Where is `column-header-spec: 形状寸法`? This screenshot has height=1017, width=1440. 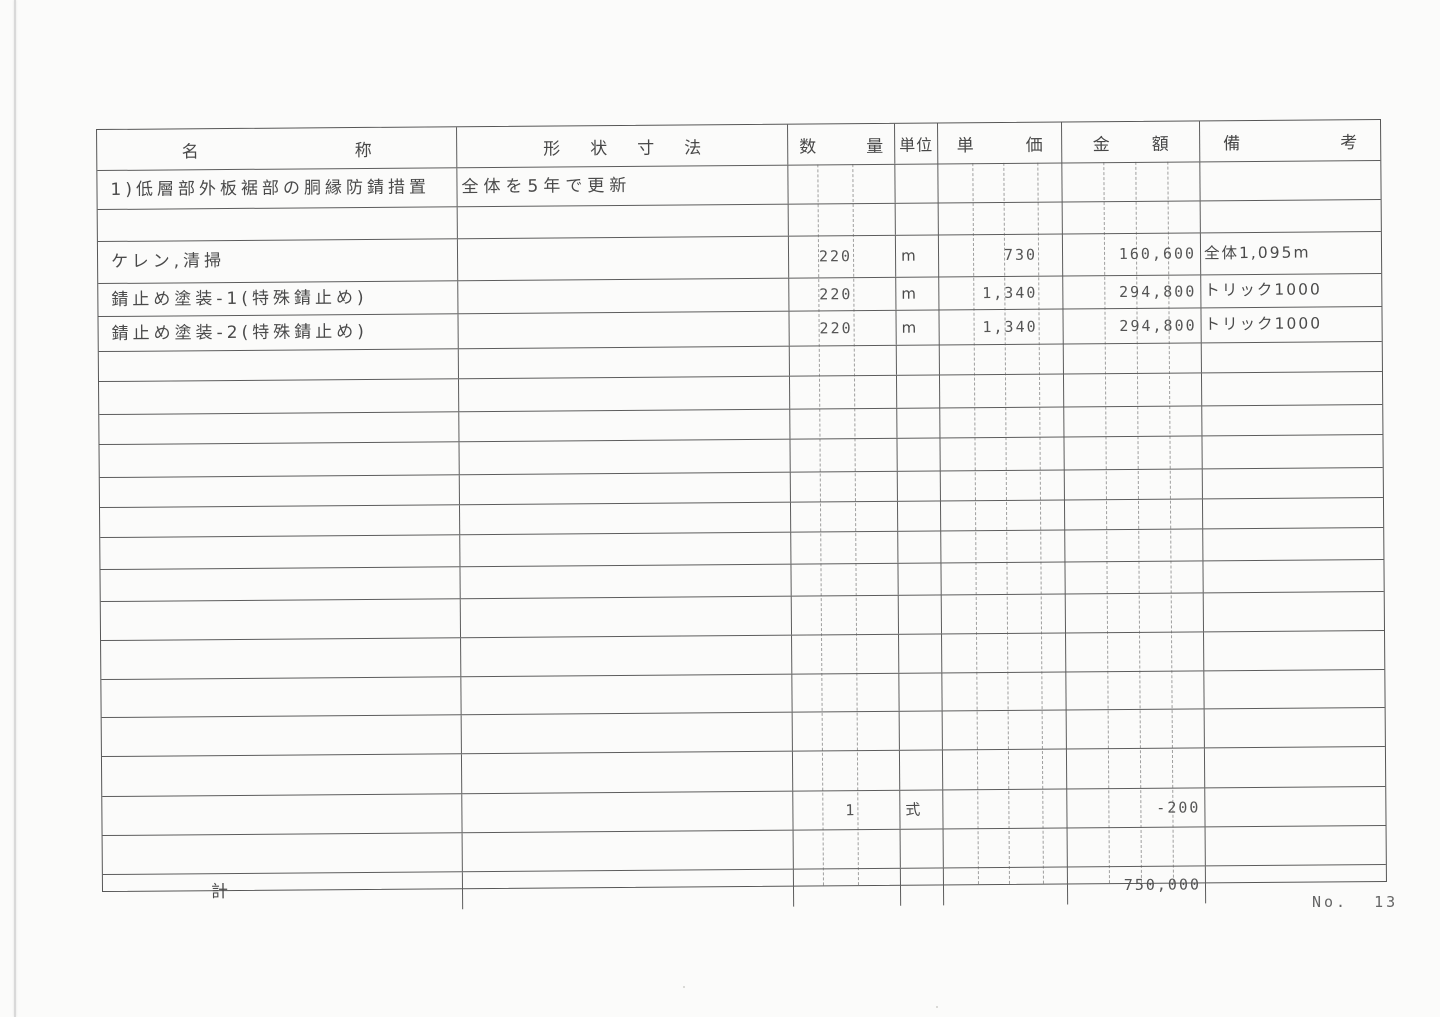
column-header-spec: 形状寸法 is located at coordinates (623, 146).